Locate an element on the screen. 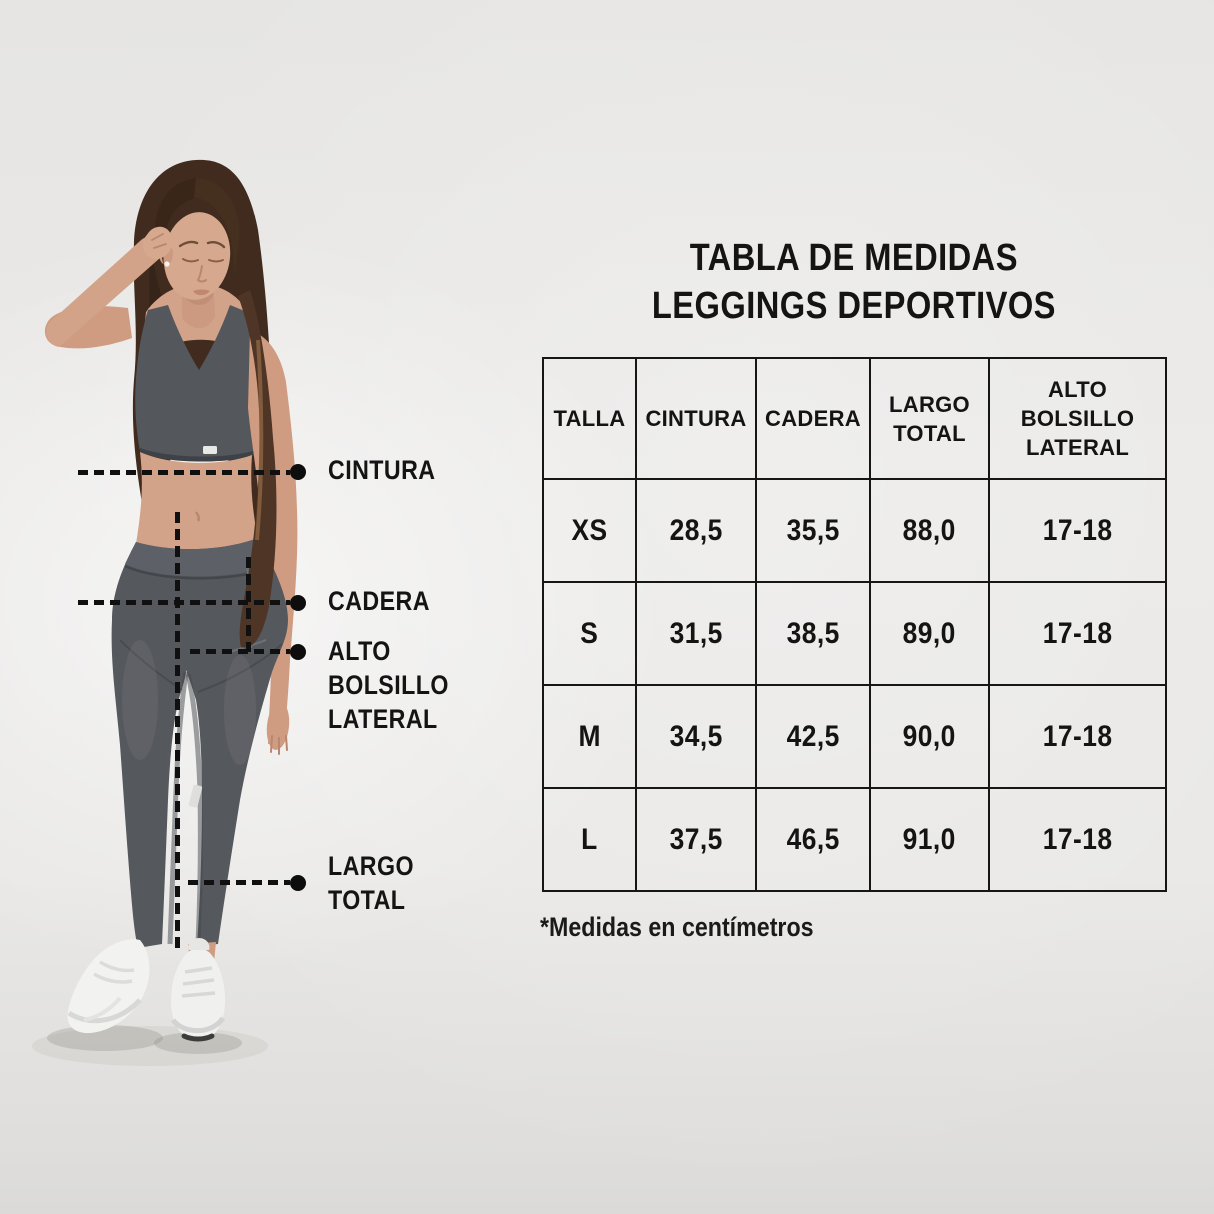  table-row-l: L 37,5 46,5 91,0 17-18 is located at coordinates (854, 839).